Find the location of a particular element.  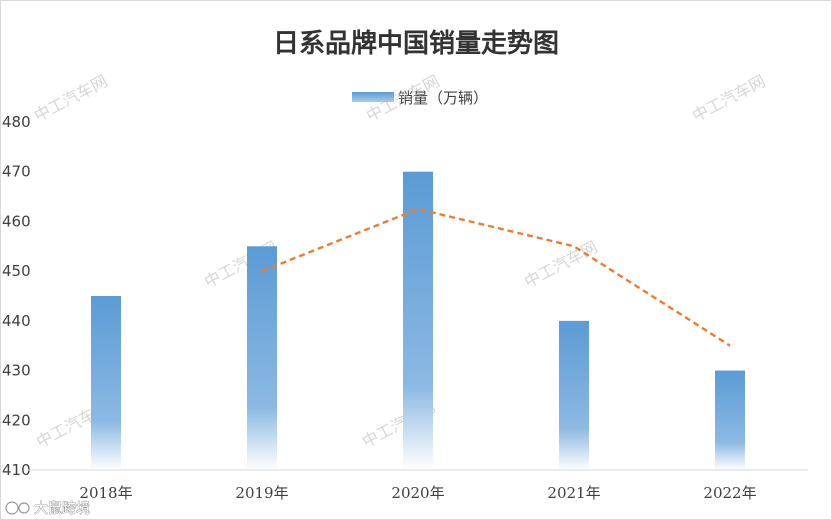

x-category-label: 2019年 is located at coordinates (261, 493).